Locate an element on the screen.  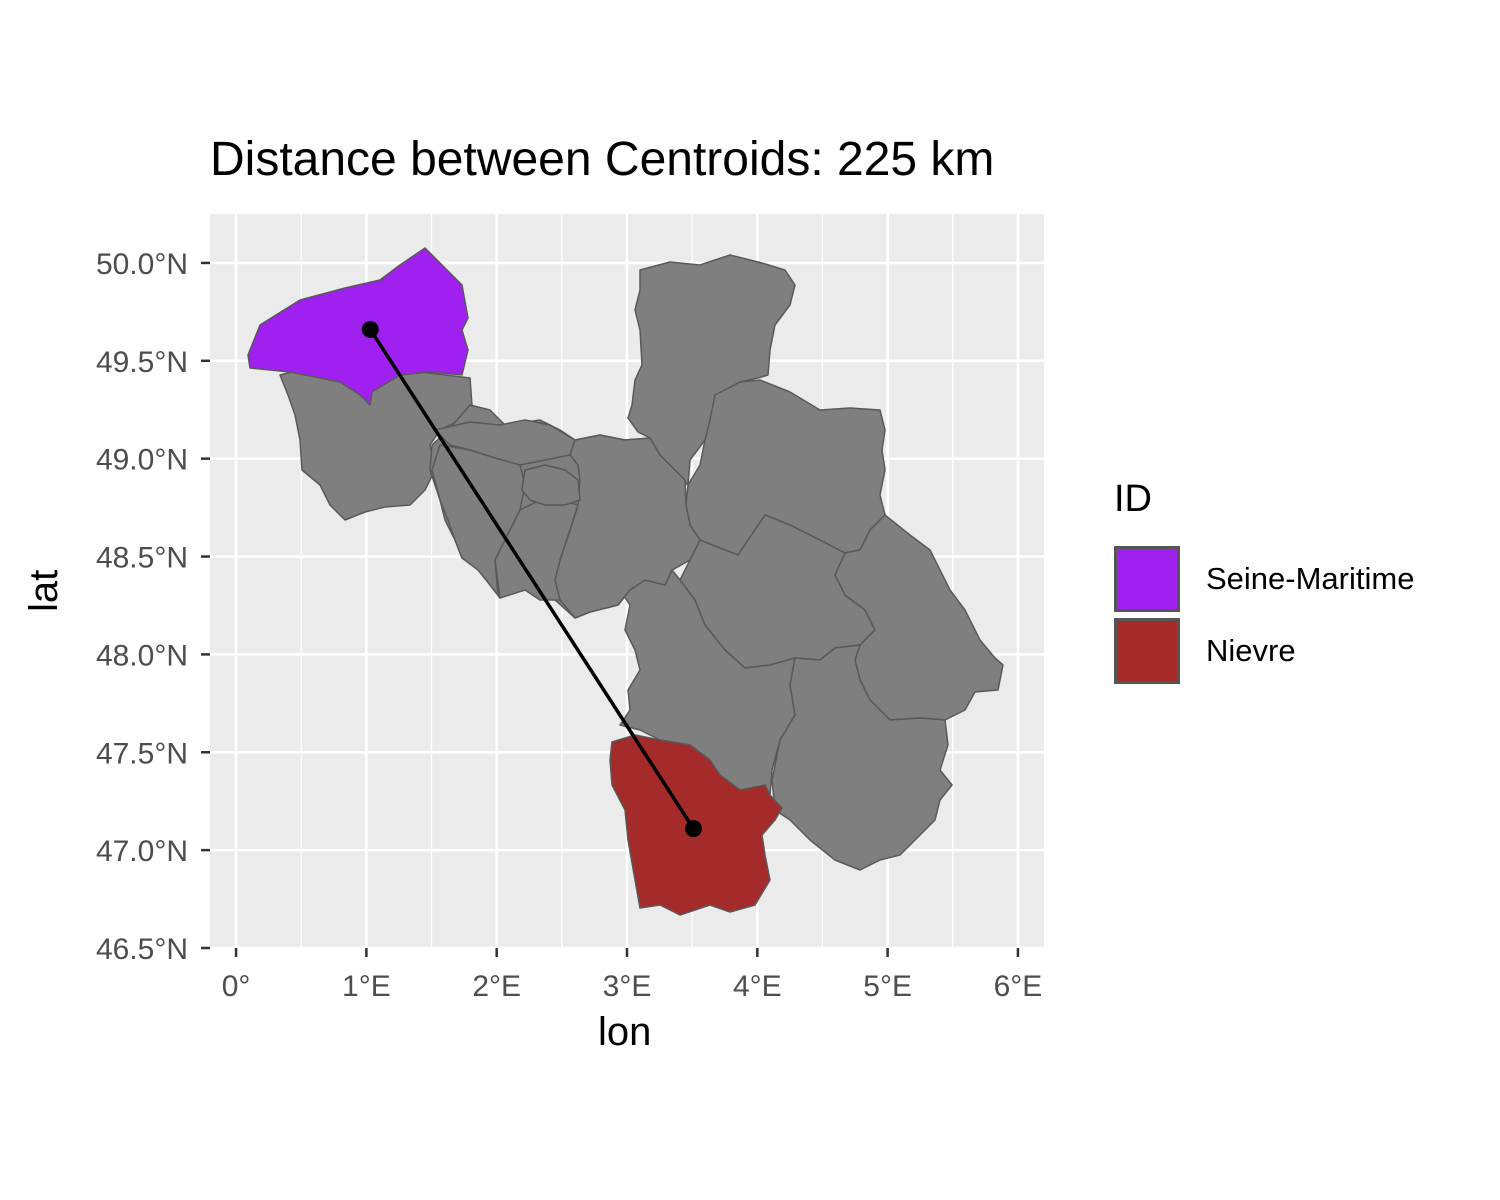
x-tick-label: 3°E is located at coordinates (627, 986).